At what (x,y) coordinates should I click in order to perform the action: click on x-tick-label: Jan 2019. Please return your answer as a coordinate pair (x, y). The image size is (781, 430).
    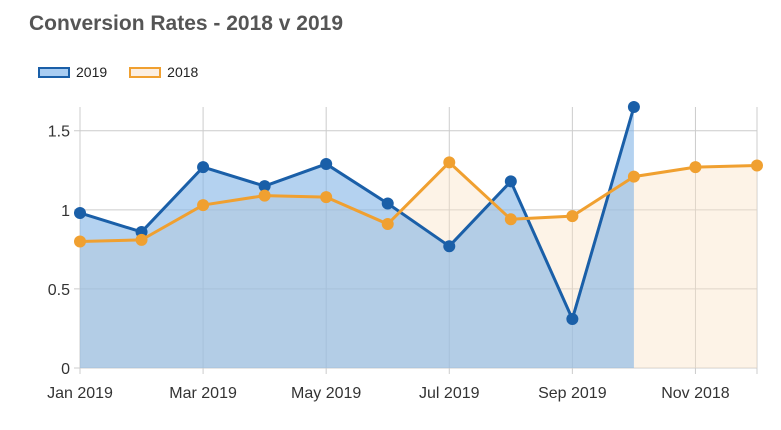
    Looking at the image, I should click on (80, 393).